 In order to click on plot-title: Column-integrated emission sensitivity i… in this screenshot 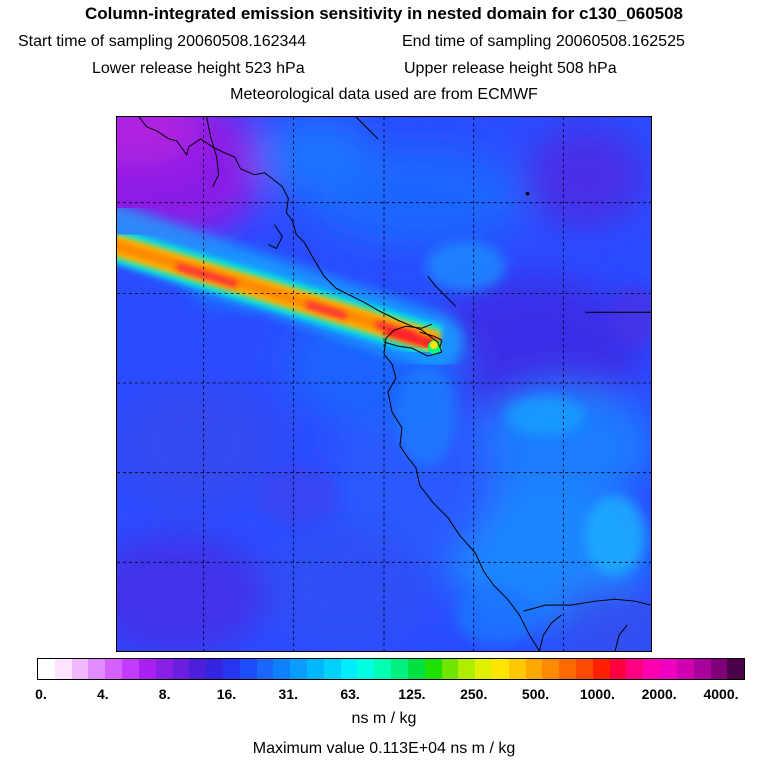, I will do `click(384, 13)`.